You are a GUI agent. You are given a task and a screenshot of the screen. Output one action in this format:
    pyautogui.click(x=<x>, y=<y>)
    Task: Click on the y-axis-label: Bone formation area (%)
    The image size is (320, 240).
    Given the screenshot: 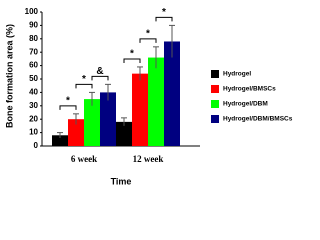 What is the action you would take?
    pyautogui.click(x=9, y=76)
    